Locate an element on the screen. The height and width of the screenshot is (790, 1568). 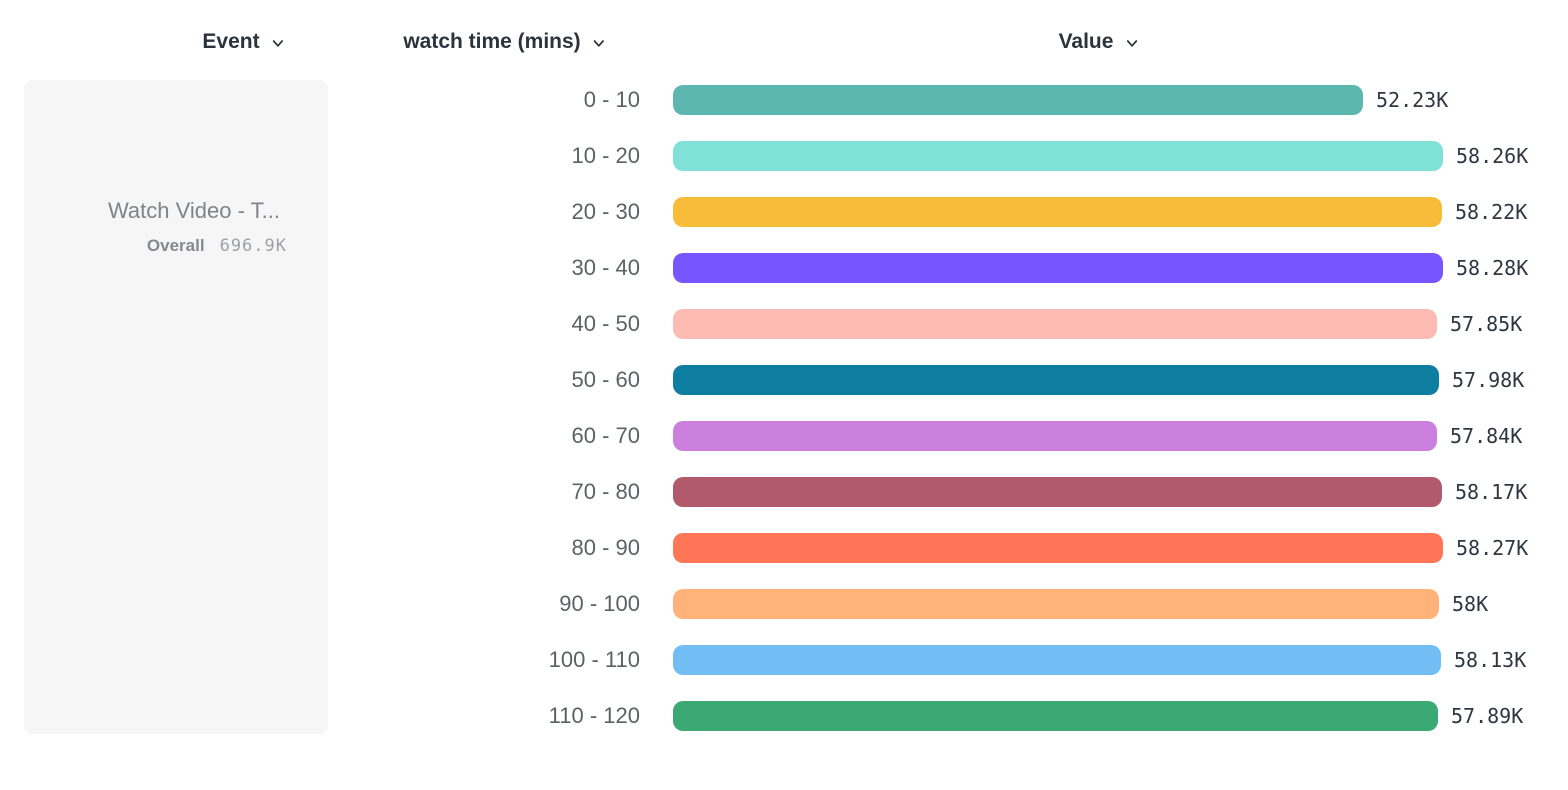
chart-row: 50 - 60 57.98K is located at coordinates (784, 380).